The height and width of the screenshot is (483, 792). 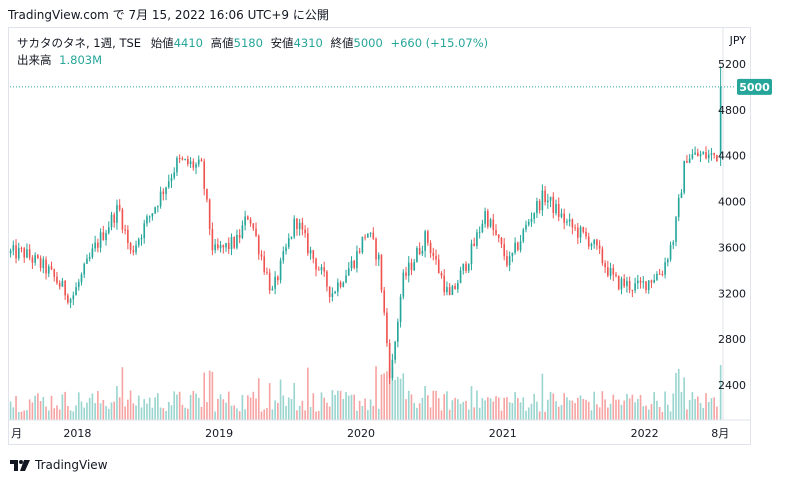 What do you see at coordinates (720, 433) in the screenshot?
I see `time-tick-label: 8月` at bounding box center [720, 433].